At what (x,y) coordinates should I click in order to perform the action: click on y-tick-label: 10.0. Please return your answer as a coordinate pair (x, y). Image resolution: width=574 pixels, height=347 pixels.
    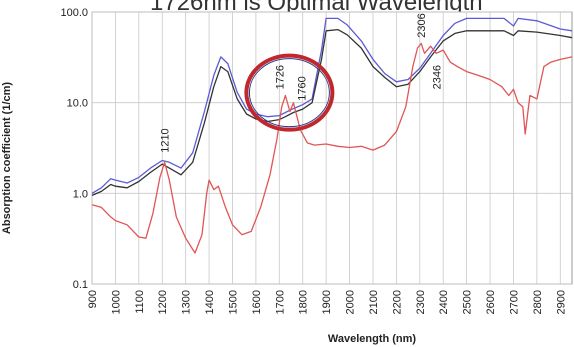
    Looking at the image, I should click on (77, 104).